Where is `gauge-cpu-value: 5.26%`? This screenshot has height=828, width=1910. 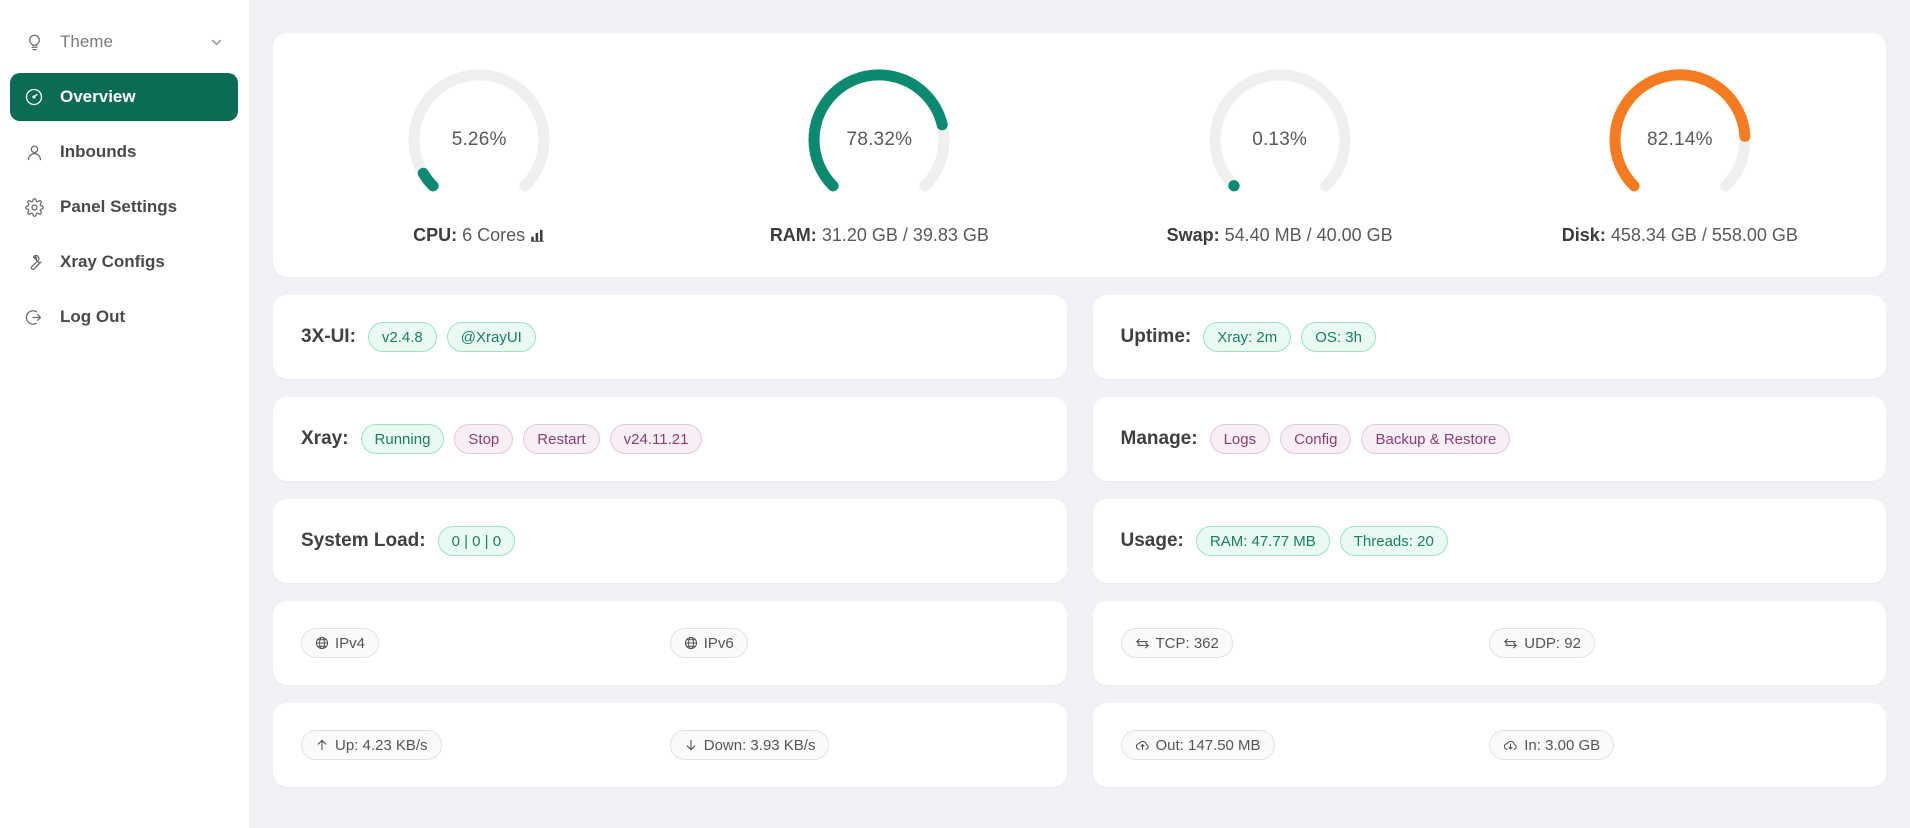 gauge-cpu-value: 5.26% is located at coordinates (479, 139).